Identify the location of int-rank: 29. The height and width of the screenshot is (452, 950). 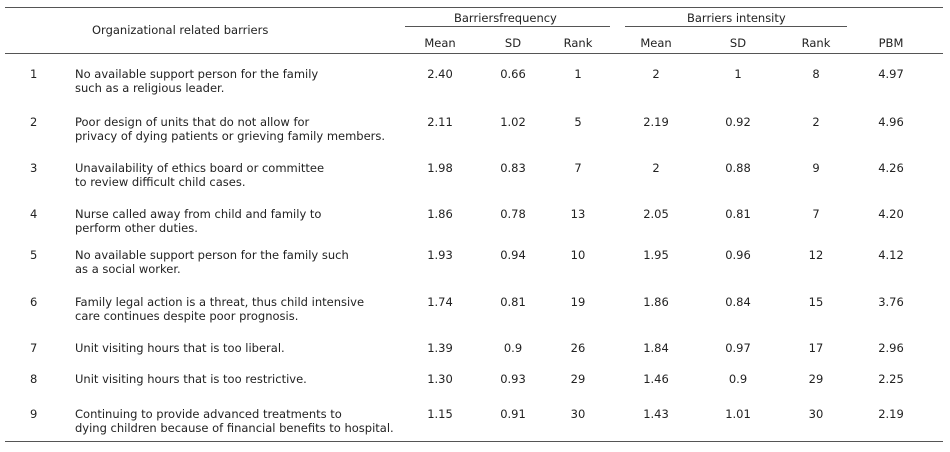
(816, 379).